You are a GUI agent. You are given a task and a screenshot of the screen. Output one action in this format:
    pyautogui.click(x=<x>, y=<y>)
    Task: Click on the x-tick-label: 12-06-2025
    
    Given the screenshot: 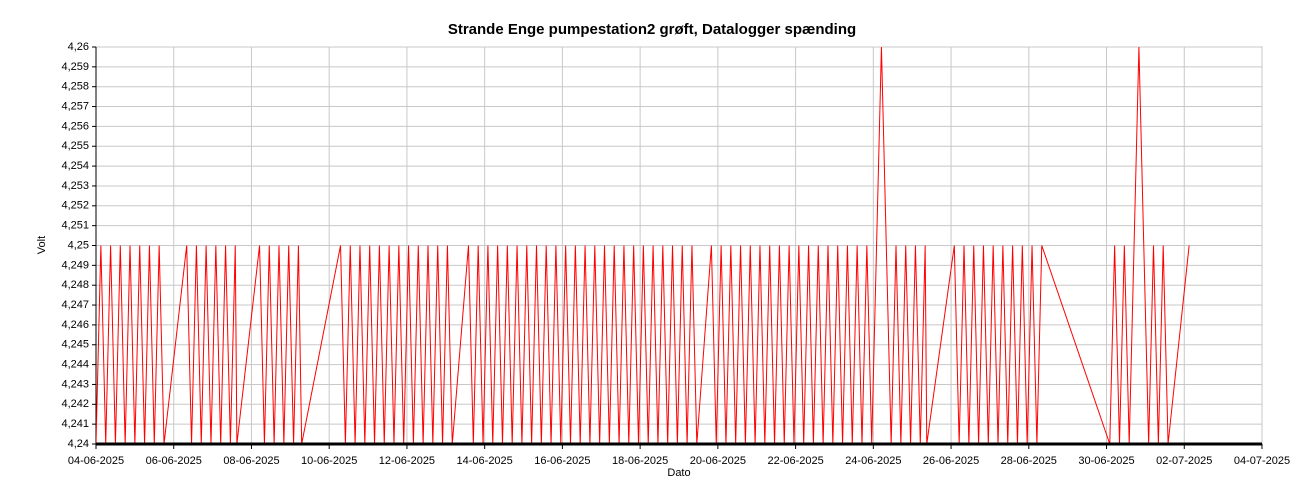 What is the action you would take?
    pyautogui.click(x=407, y=461)
    